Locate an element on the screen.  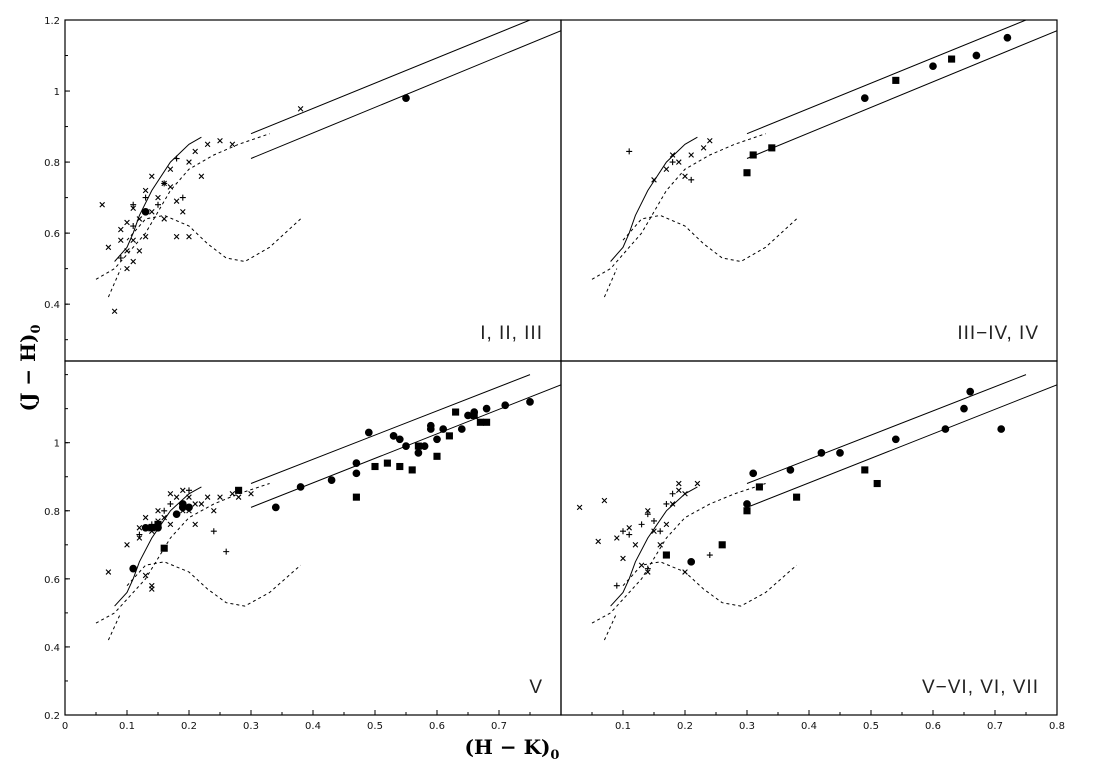
reference-curves is located at coordinates (328, 507).